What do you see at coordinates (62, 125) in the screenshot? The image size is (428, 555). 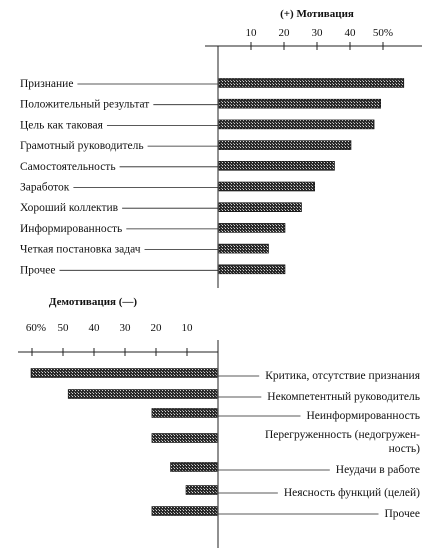 I see `motivation-category-label: Цель как таковая` at bounding box center [62, 125].